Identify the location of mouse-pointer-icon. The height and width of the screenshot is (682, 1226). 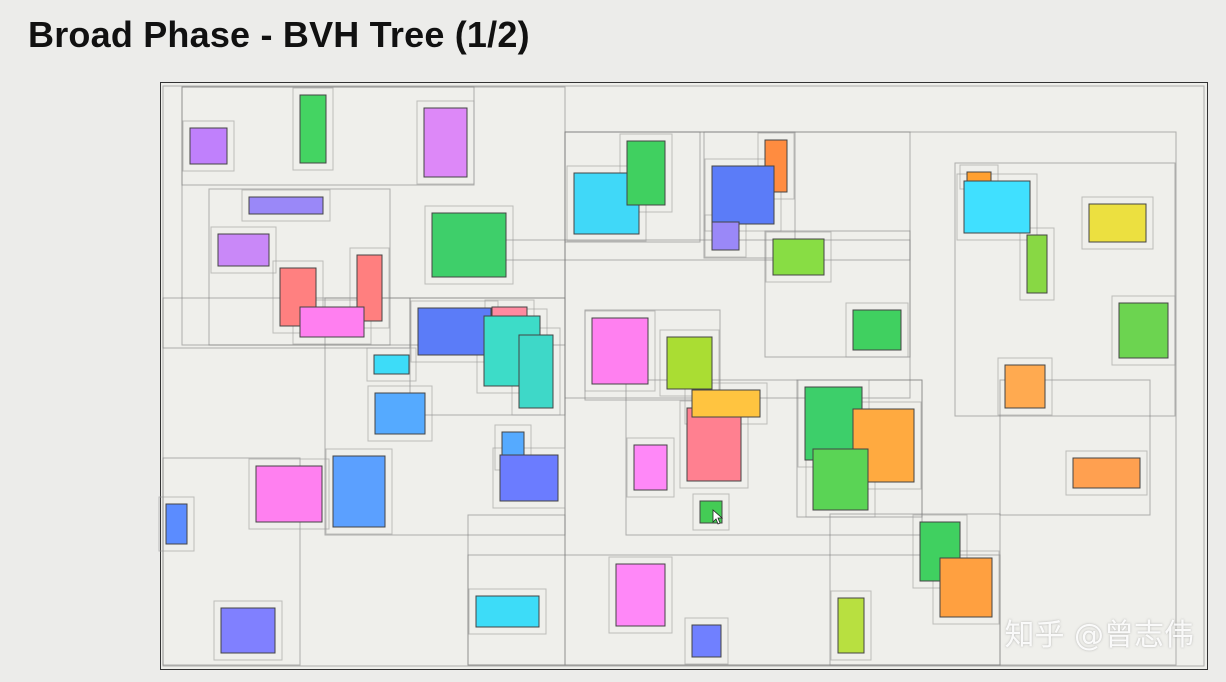
(718, 517).